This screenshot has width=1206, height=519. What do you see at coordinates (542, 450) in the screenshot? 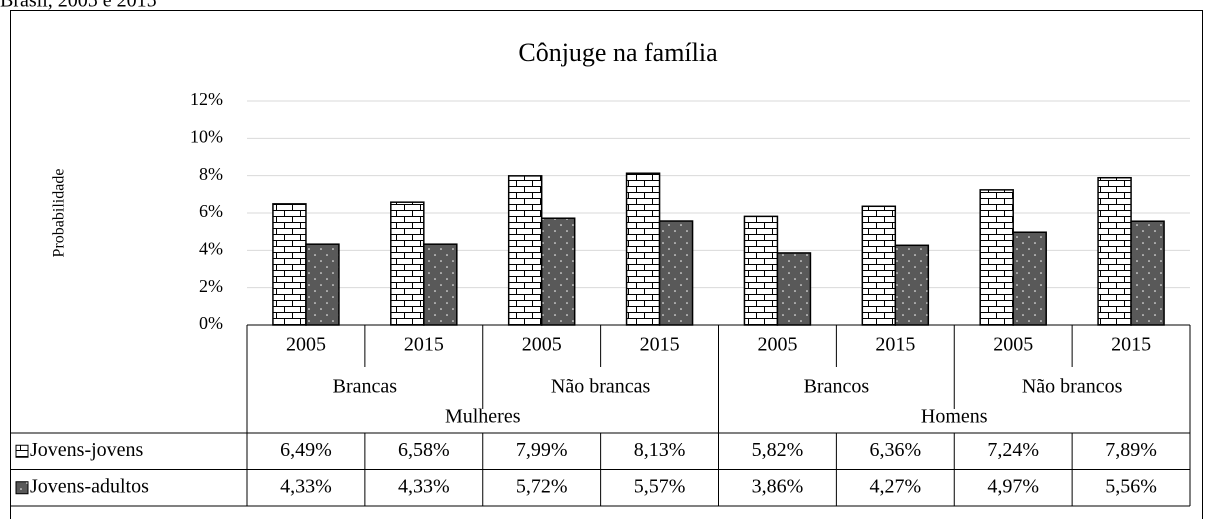
I see `data-table-value: 7,99%` at bounding box center [542, 450].